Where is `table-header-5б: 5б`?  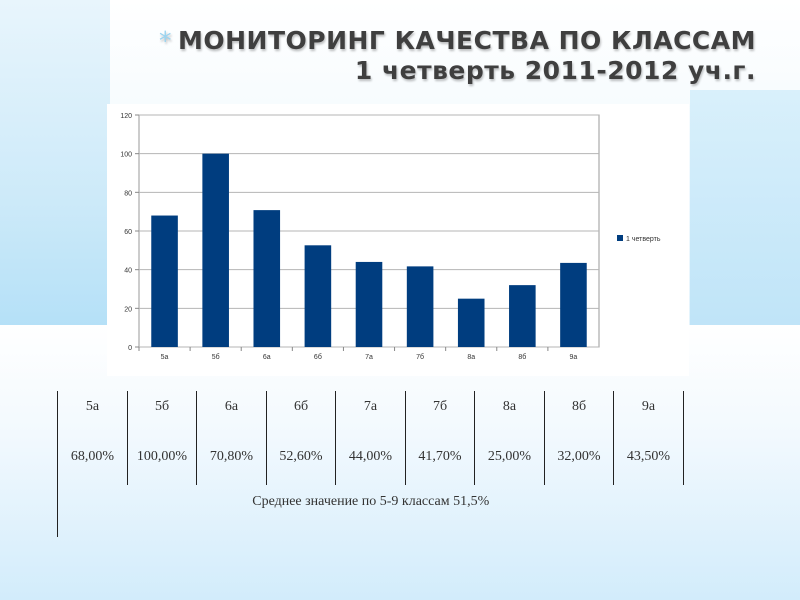 table-header-5б: 5б is located at coordinates (162, 413).